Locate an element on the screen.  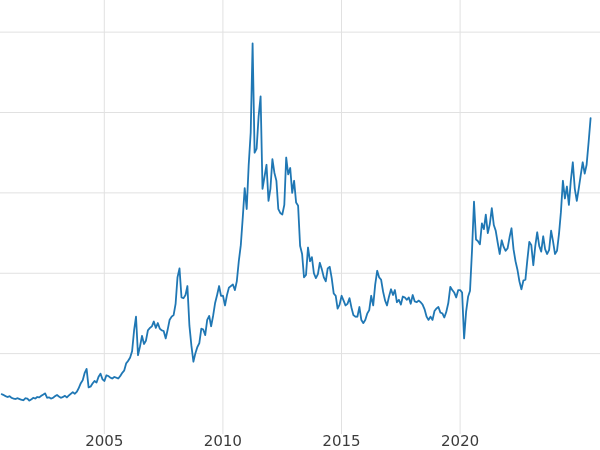
x-tick-label: 2010 is located at coordinates (223, 441).